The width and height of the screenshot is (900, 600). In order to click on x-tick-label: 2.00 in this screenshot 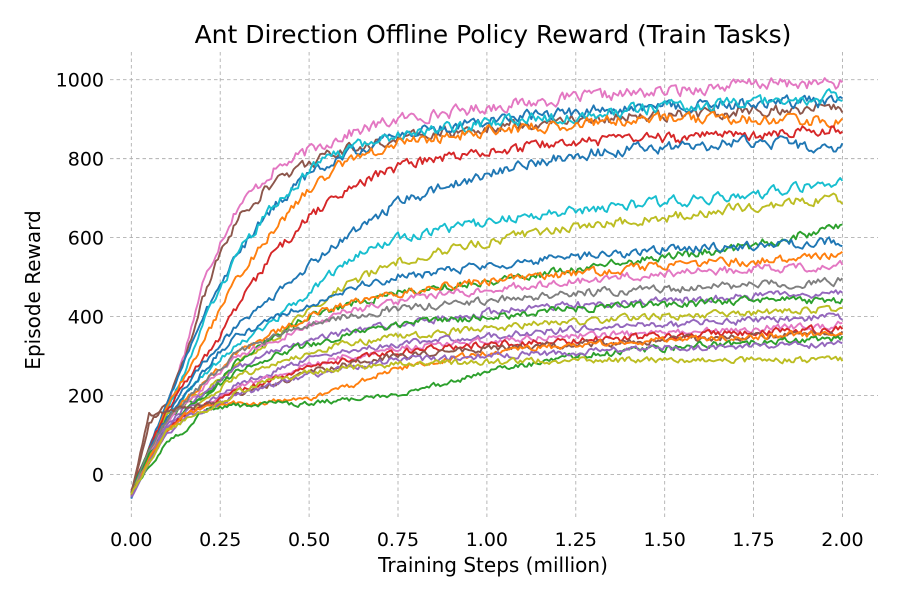, I will do `click(842, 540)`.